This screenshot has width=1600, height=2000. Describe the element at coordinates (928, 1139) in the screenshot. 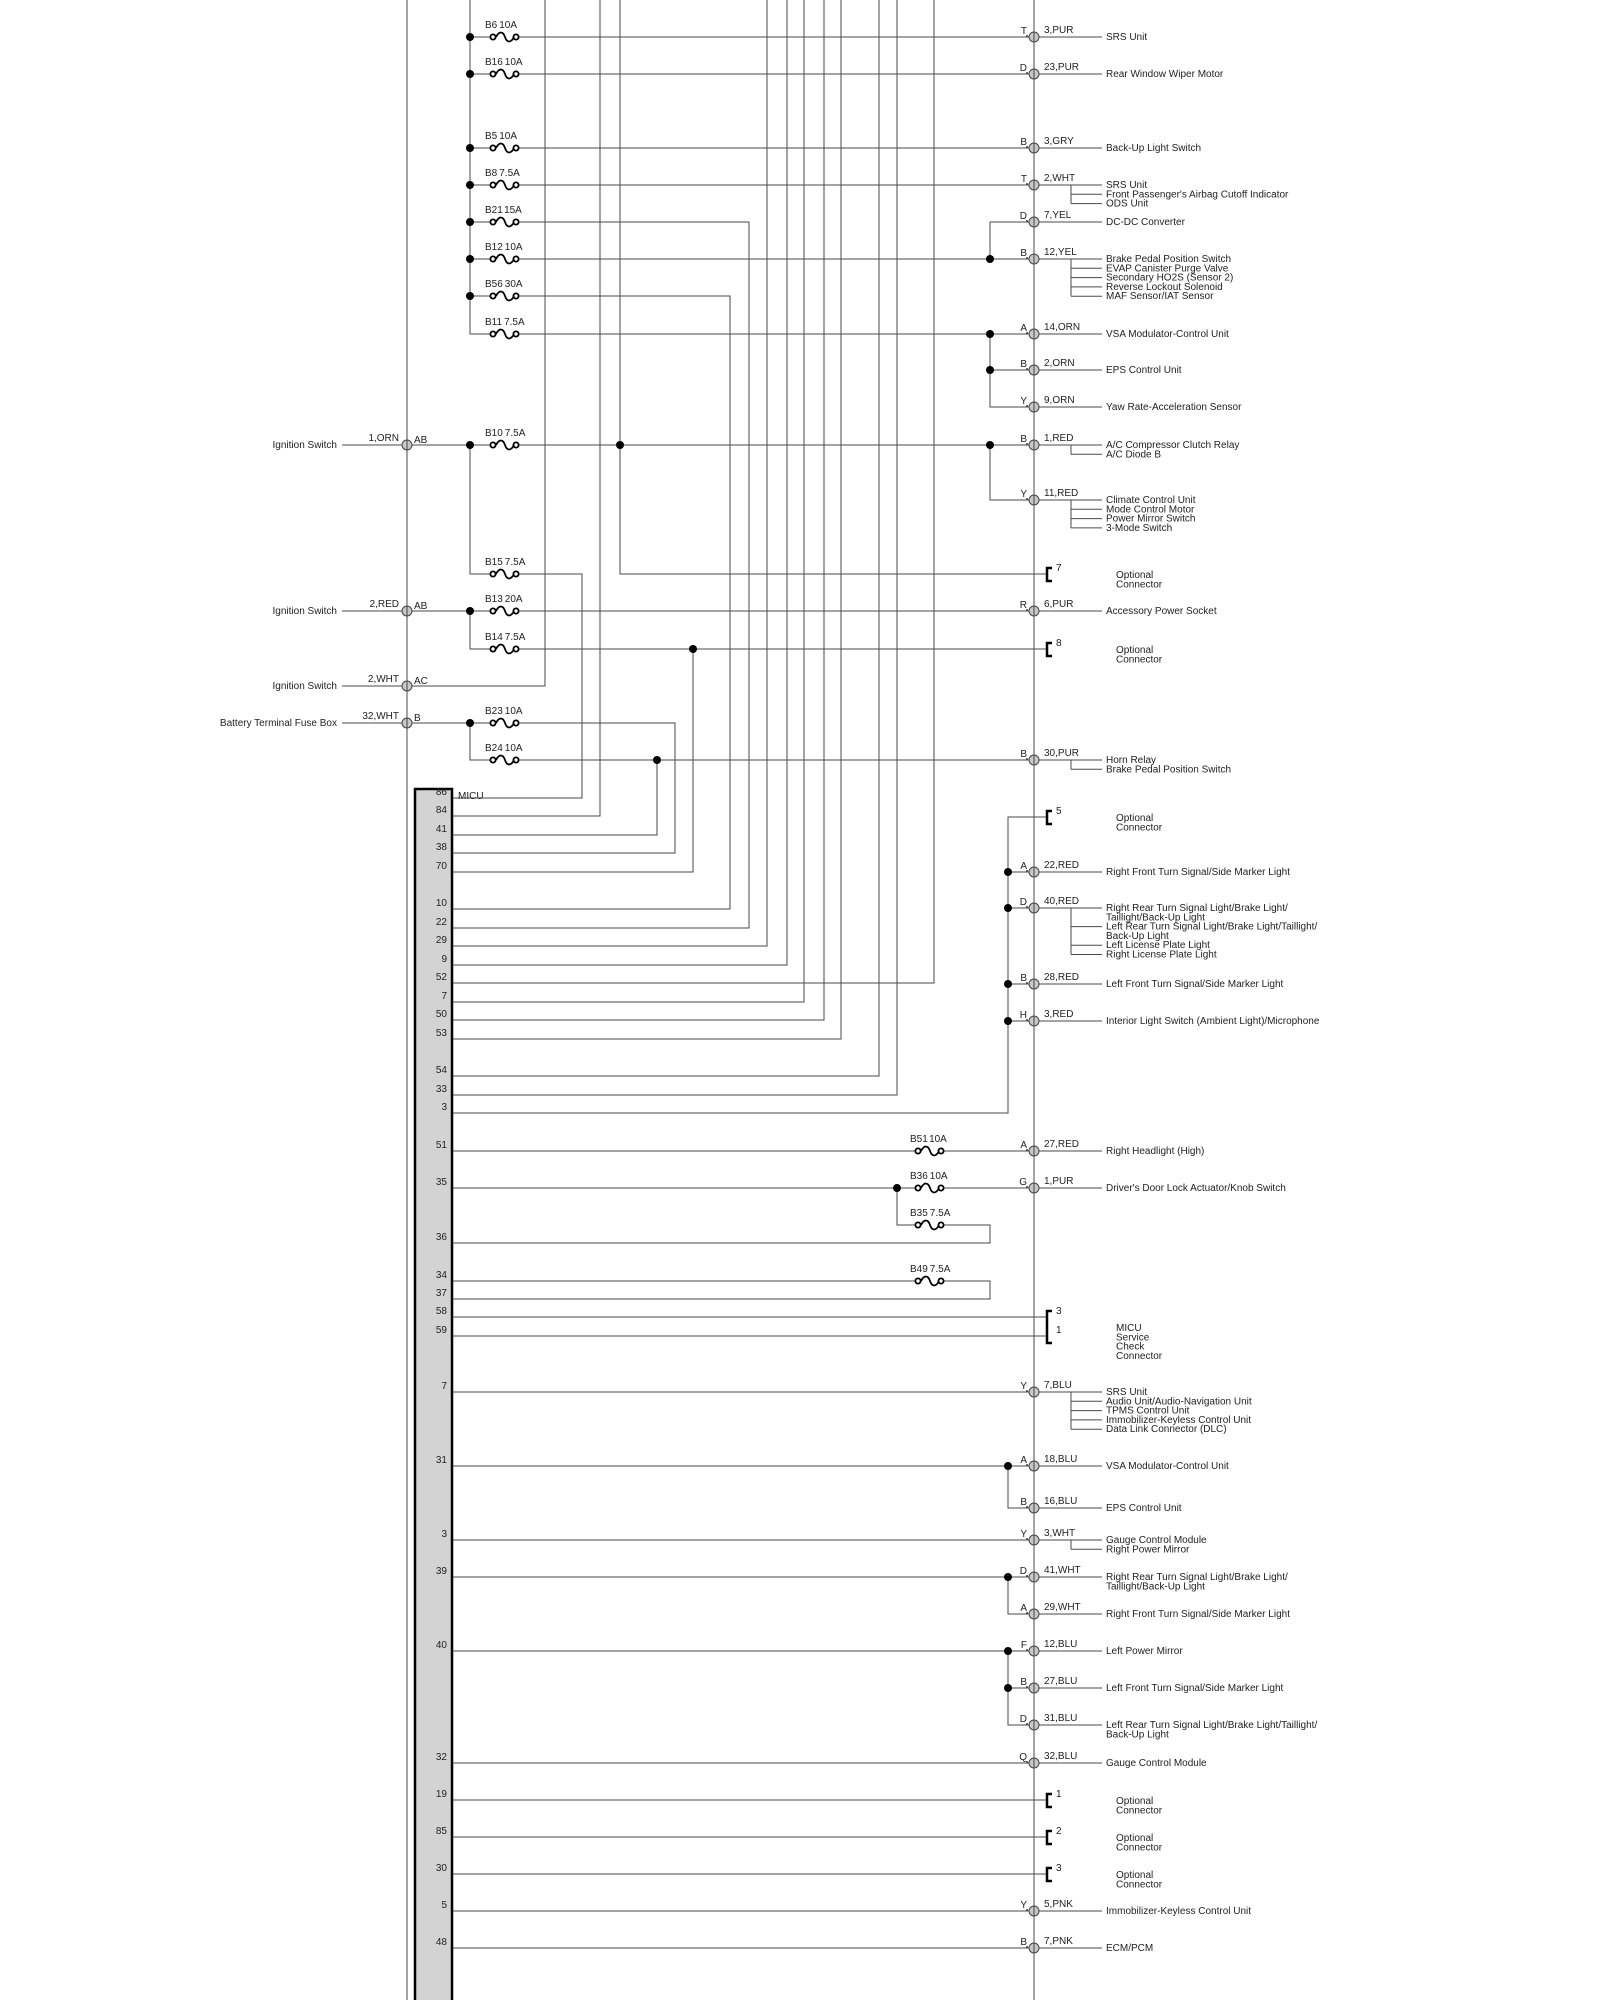

I see `fuse-label: B51 10A` at that location.